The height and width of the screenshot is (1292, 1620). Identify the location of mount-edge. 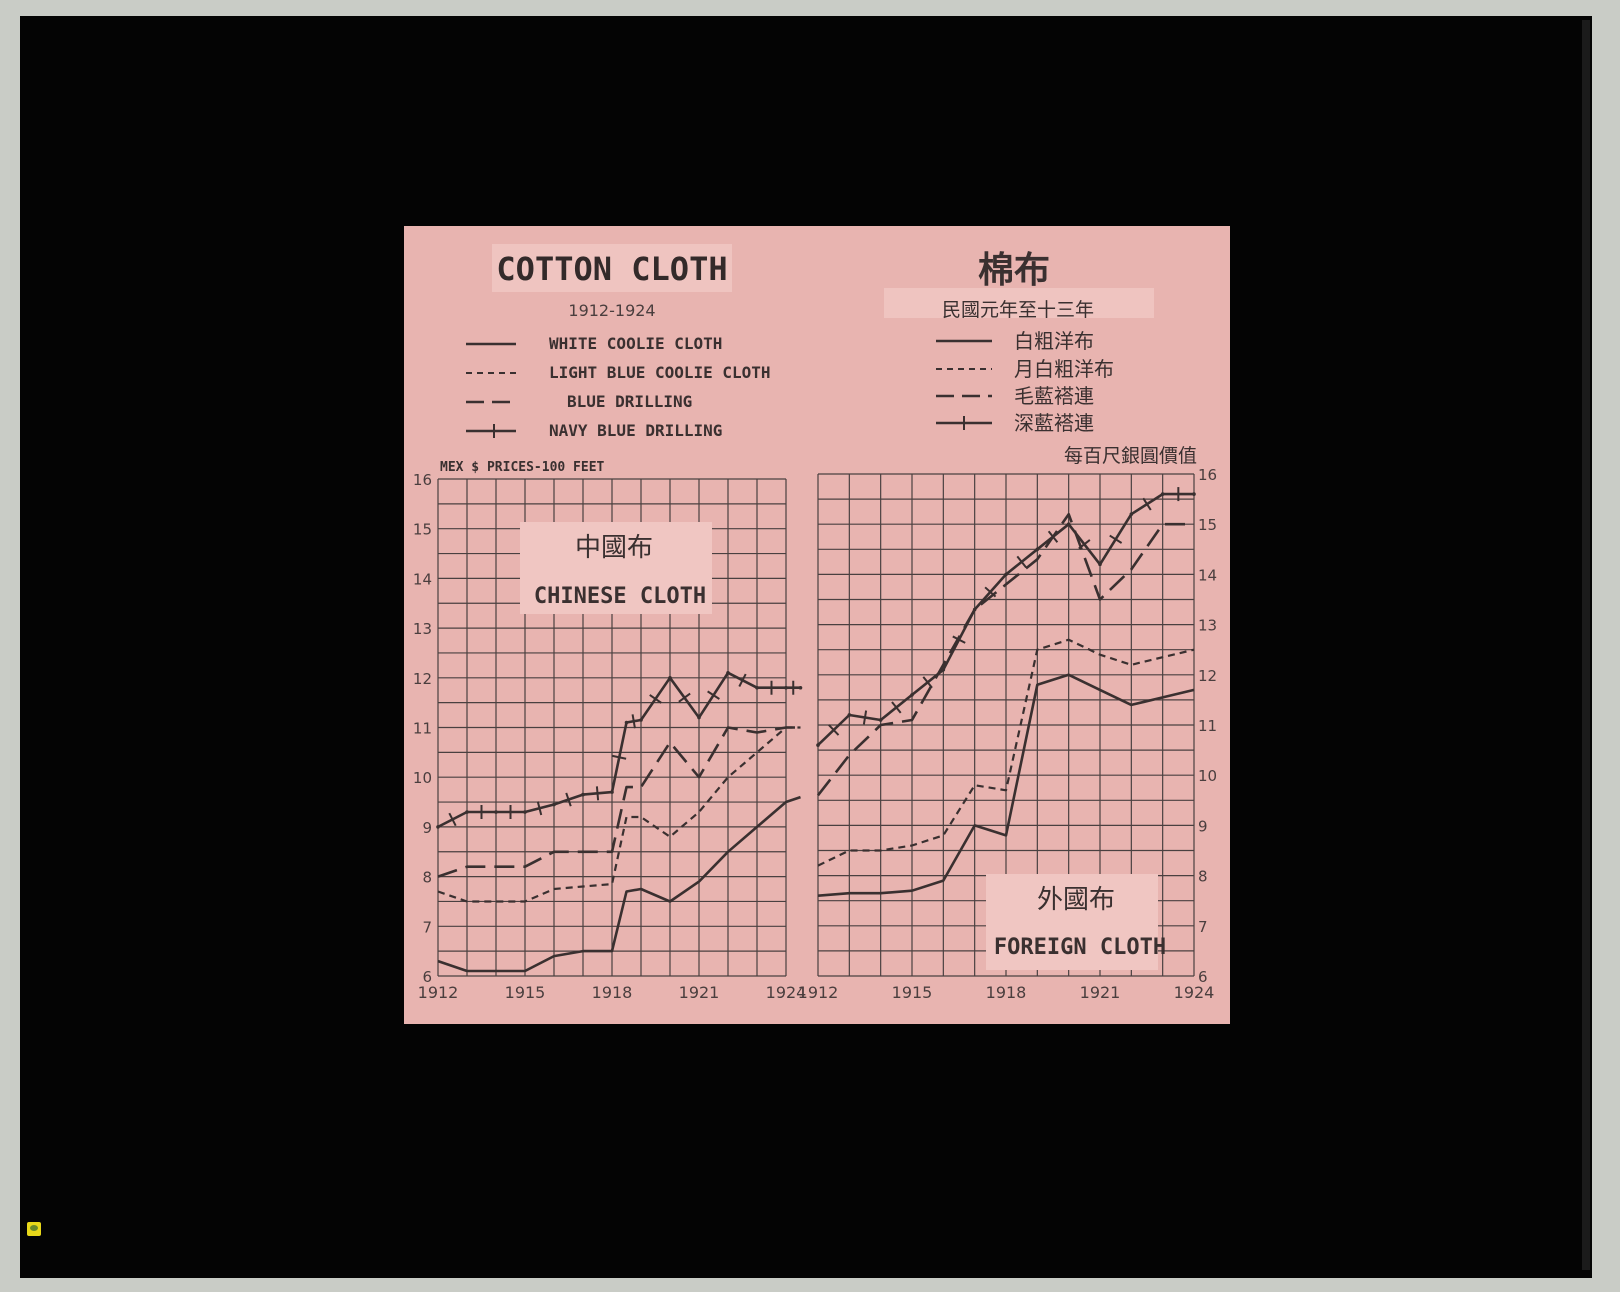
(1586, 645).